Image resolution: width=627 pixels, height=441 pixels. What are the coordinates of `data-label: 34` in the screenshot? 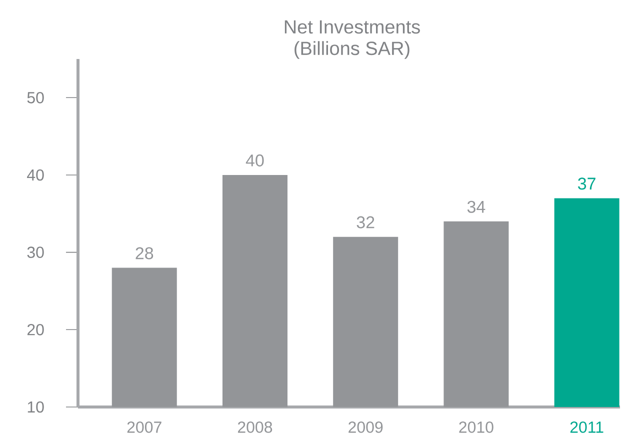 It's located at (476, 206).